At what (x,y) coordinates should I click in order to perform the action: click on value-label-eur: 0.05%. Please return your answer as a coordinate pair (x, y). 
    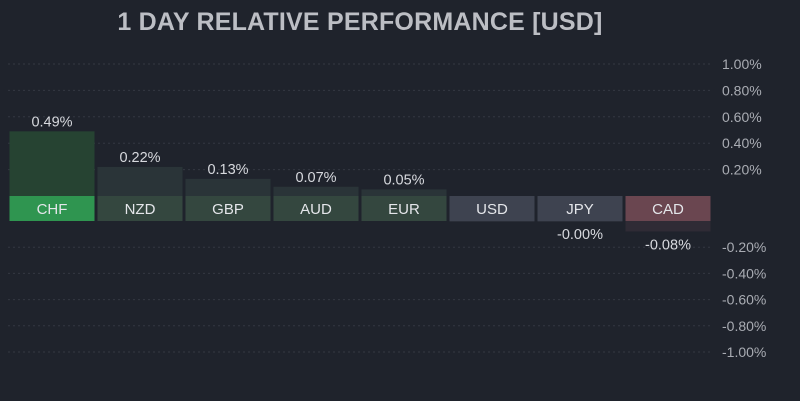
    Looking at the image, I should click on (403, 180).